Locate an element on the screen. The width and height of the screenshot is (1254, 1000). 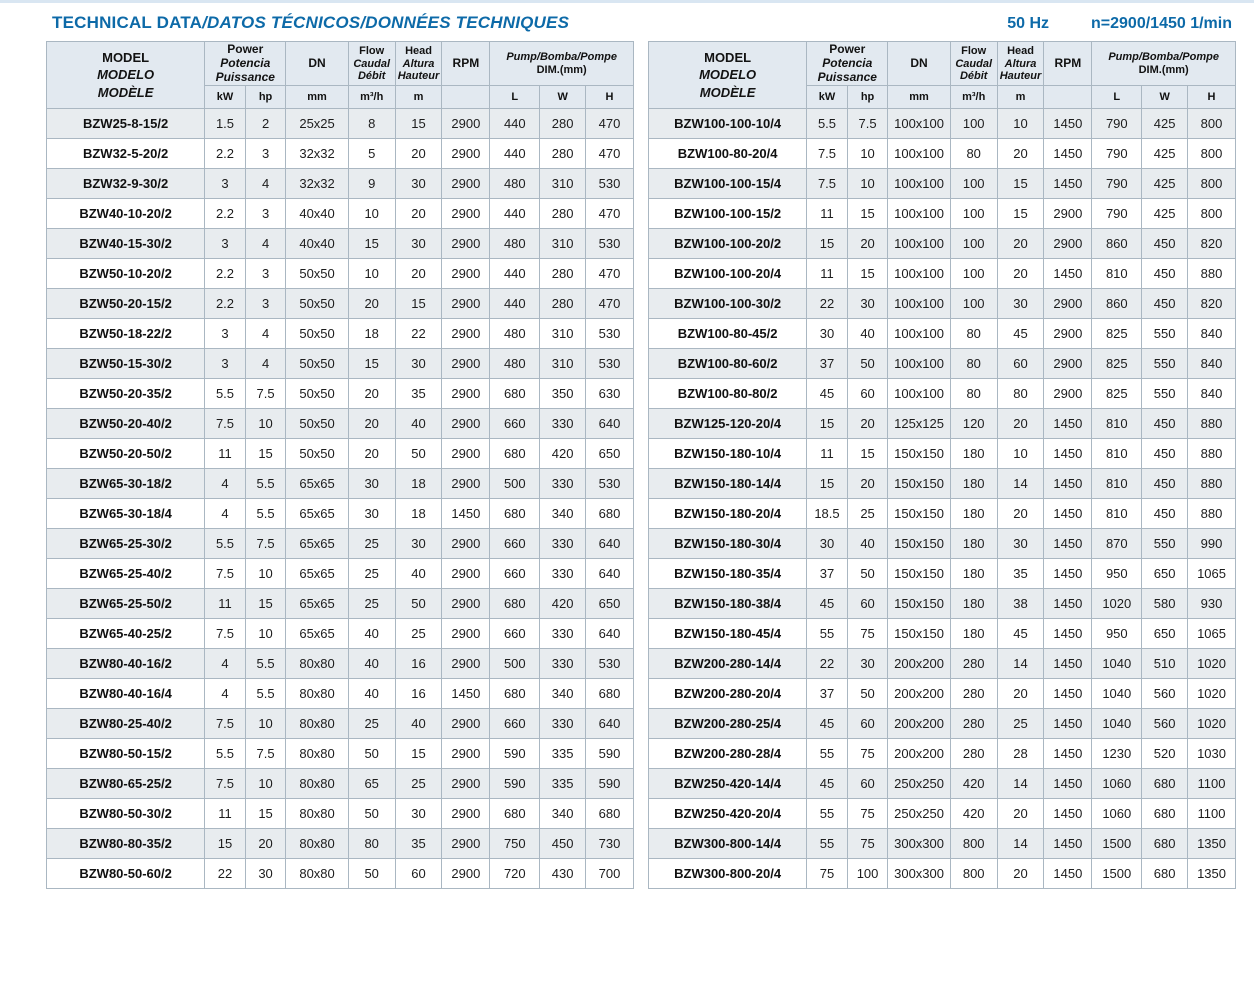
value-cell: 35 is located at coordinates (418, 844).